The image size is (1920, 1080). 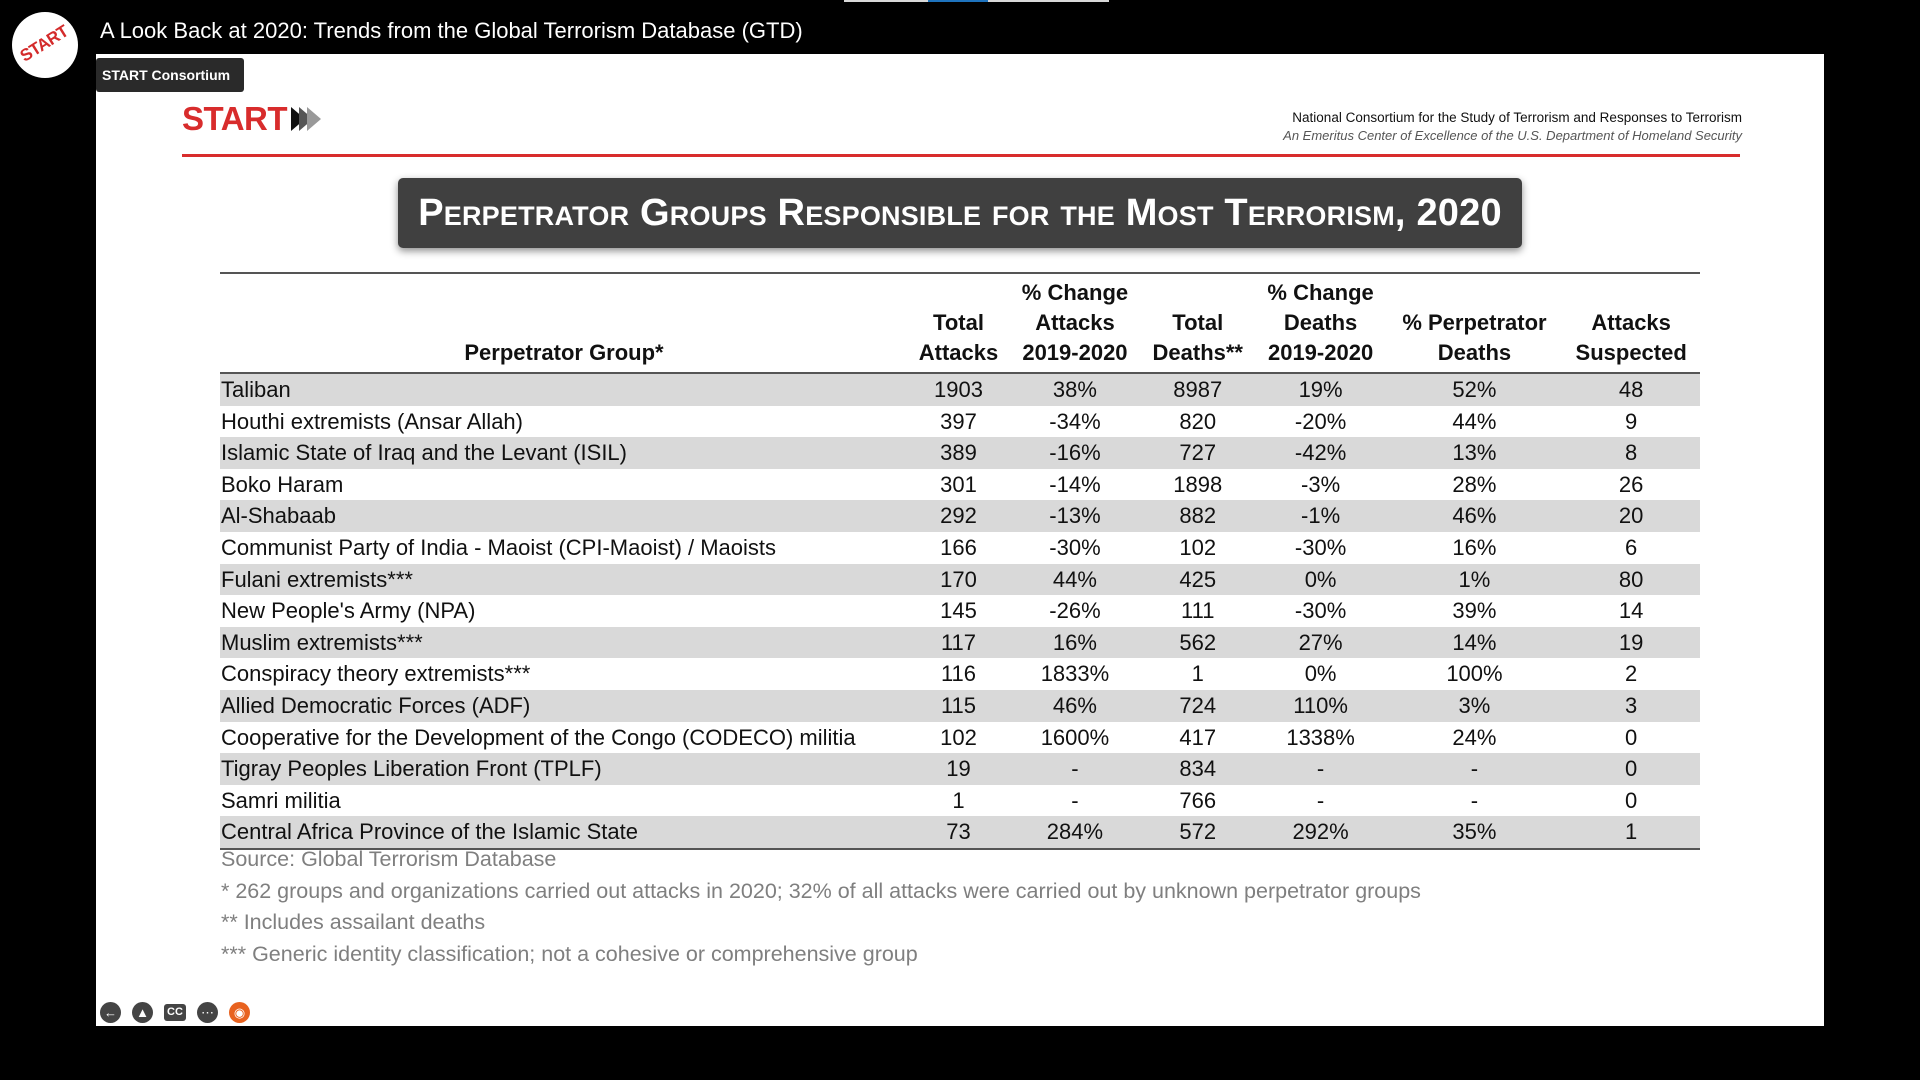 What do you see at coordinates (1631, 389) in the screenshot?
I see `cell-suspected: 48` at bounding box center [1631, 389].